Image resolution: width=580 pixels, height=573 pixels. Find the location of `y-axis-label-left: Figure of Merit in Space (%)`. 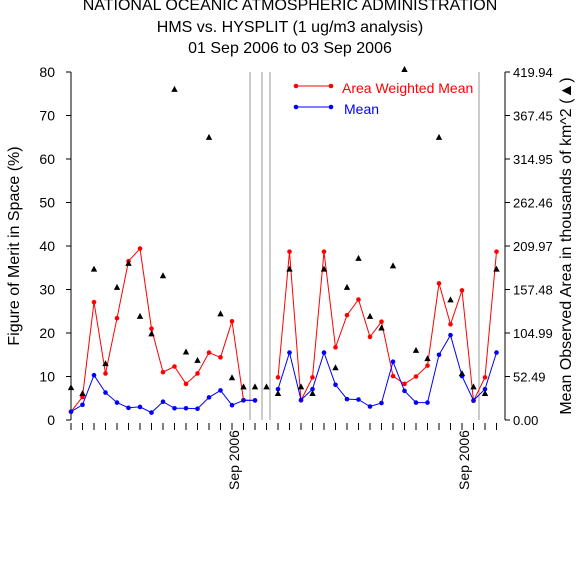

y-axis-label-left: Figure of Merit in Space (%) is located at coordinates (14, 245).